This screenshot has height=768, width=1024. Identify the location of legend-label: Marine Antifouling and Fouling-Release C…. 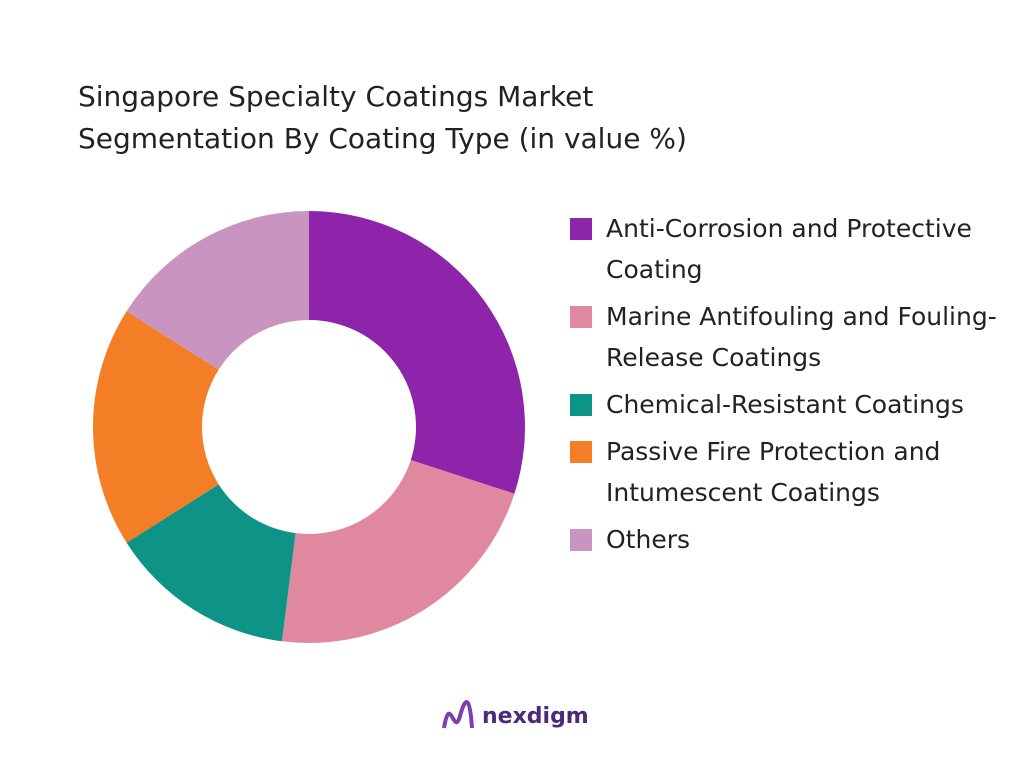
(801, 337).